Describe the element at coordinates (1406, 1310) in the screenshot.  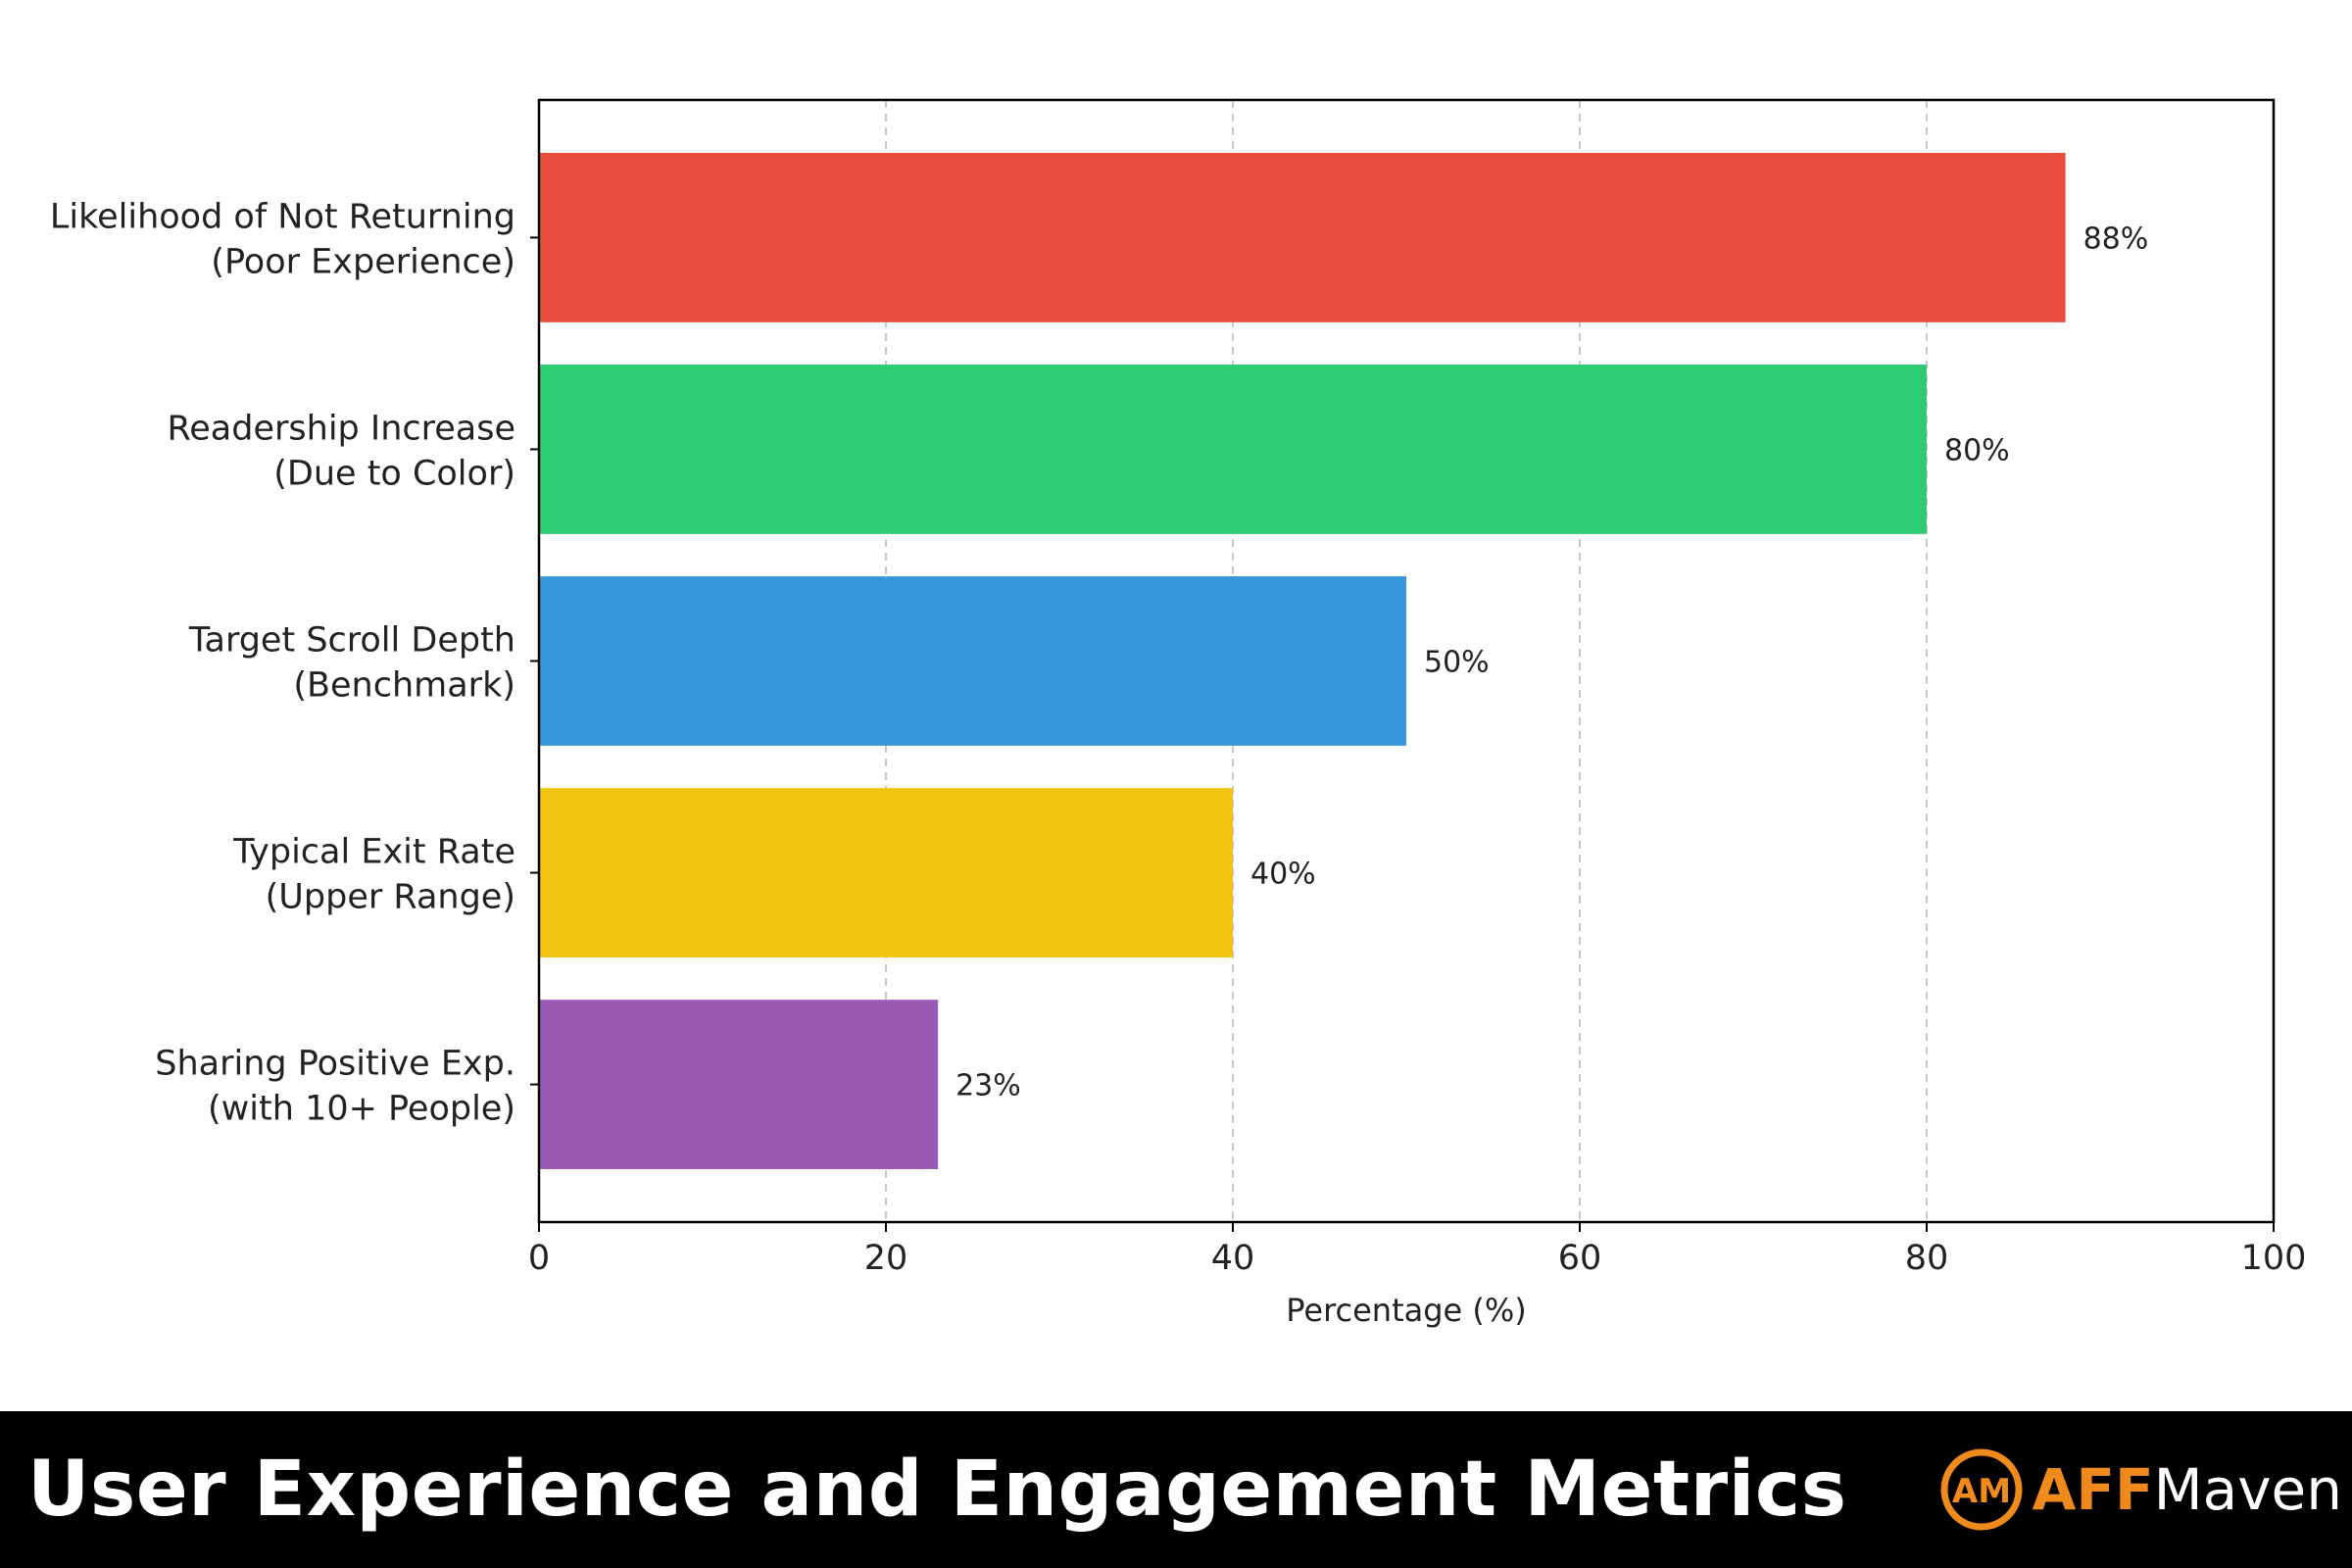
I see `x-axis-title: Percentage (%)` at that location.